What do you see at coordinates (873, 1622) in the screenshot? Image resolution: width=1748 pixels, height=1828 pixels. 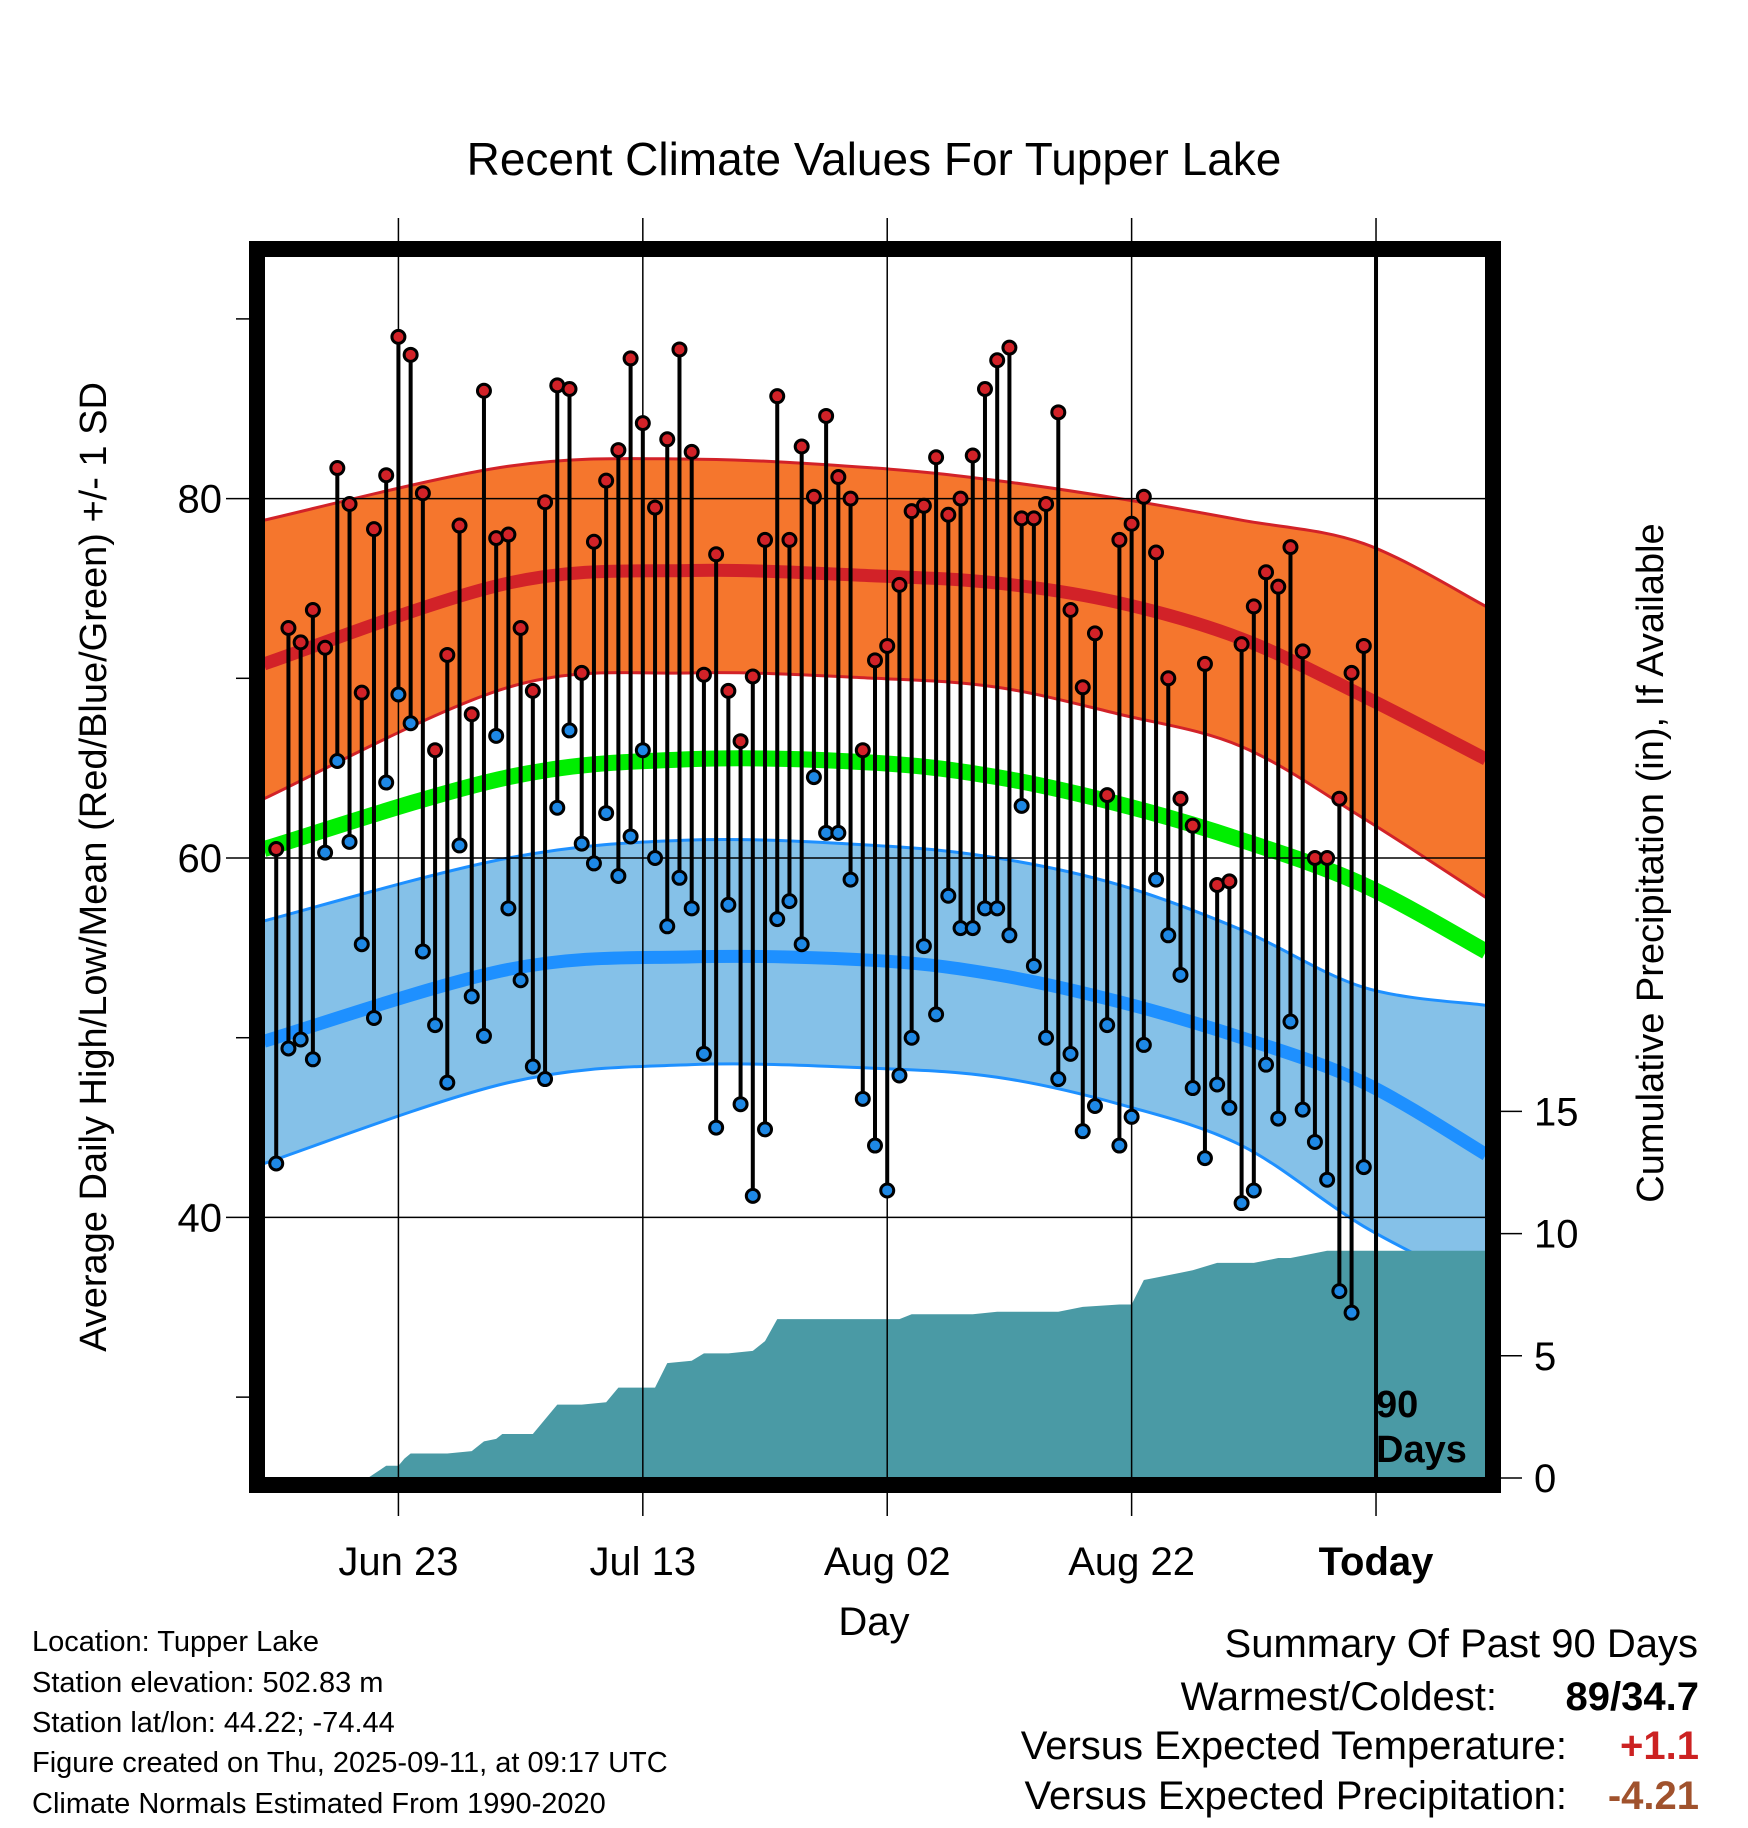 I see `x-axis-label: Day` at bounding box center [873, 1622].